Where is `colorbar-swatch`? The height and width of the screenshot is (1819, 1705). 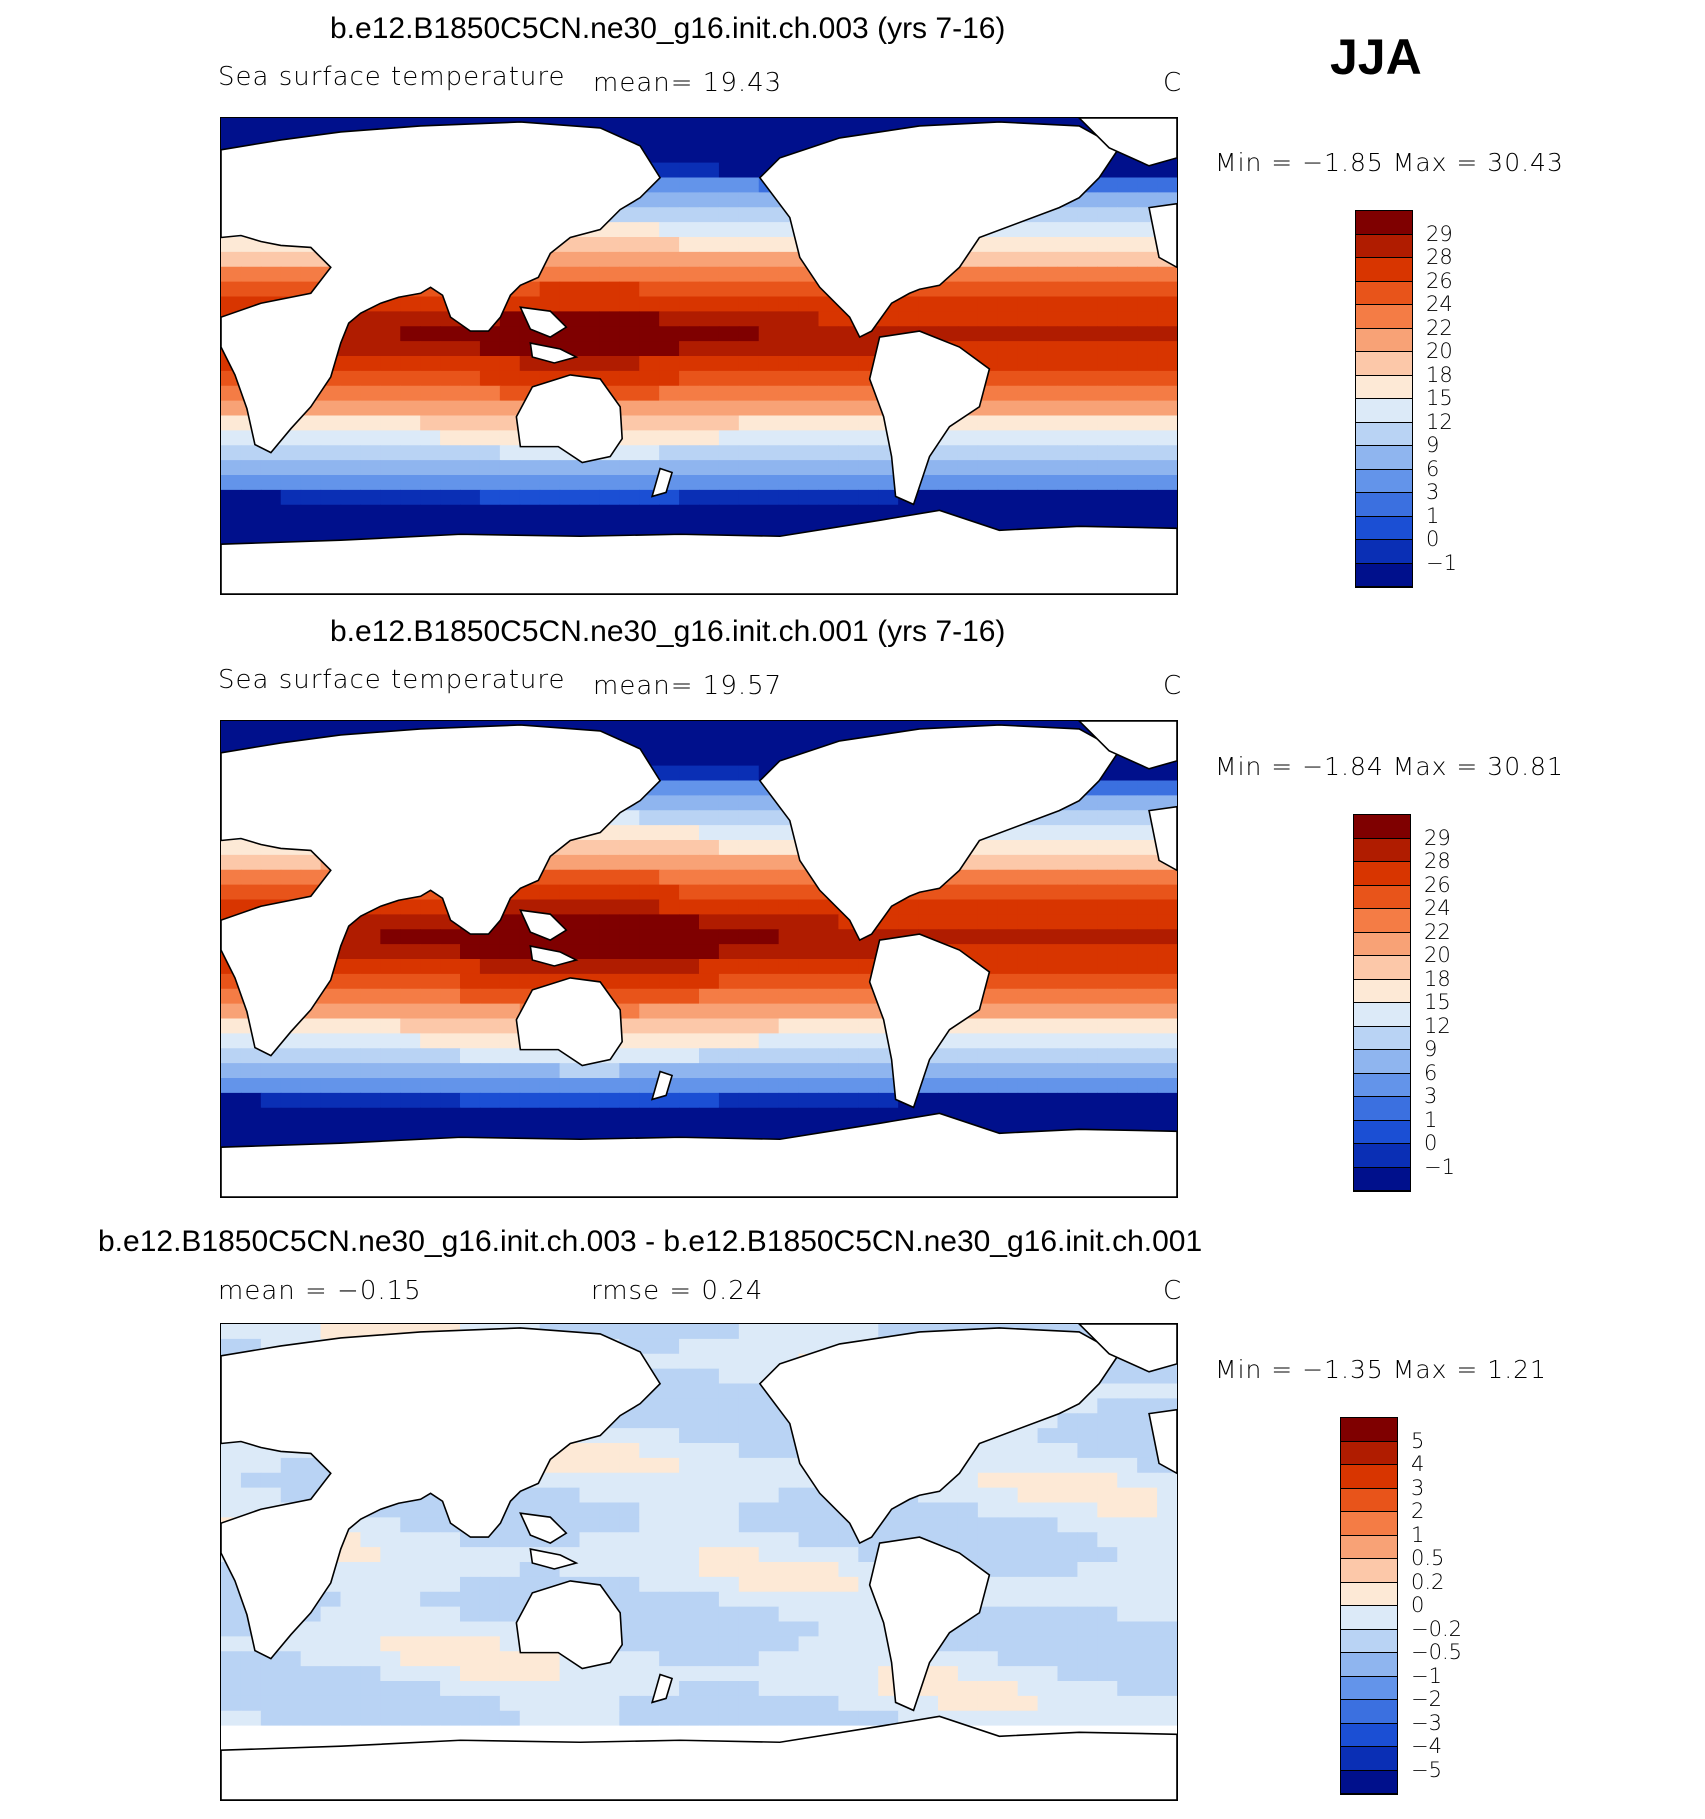
colorbar-swatch is located at coordinates (1369, 1453).